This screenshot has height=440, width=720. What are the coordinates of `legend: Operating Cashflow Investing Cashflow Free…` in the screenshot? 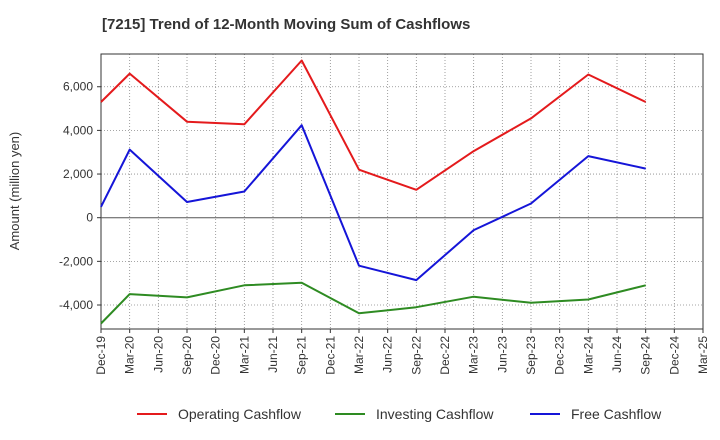 It's located at (399, 414).